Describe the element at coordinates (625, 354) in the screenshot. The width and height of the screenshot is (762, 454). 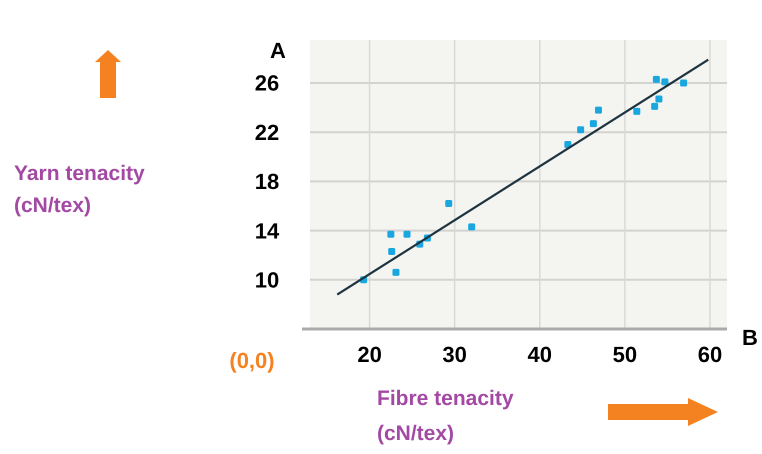
I see `x-tick-label: 50` at that location.